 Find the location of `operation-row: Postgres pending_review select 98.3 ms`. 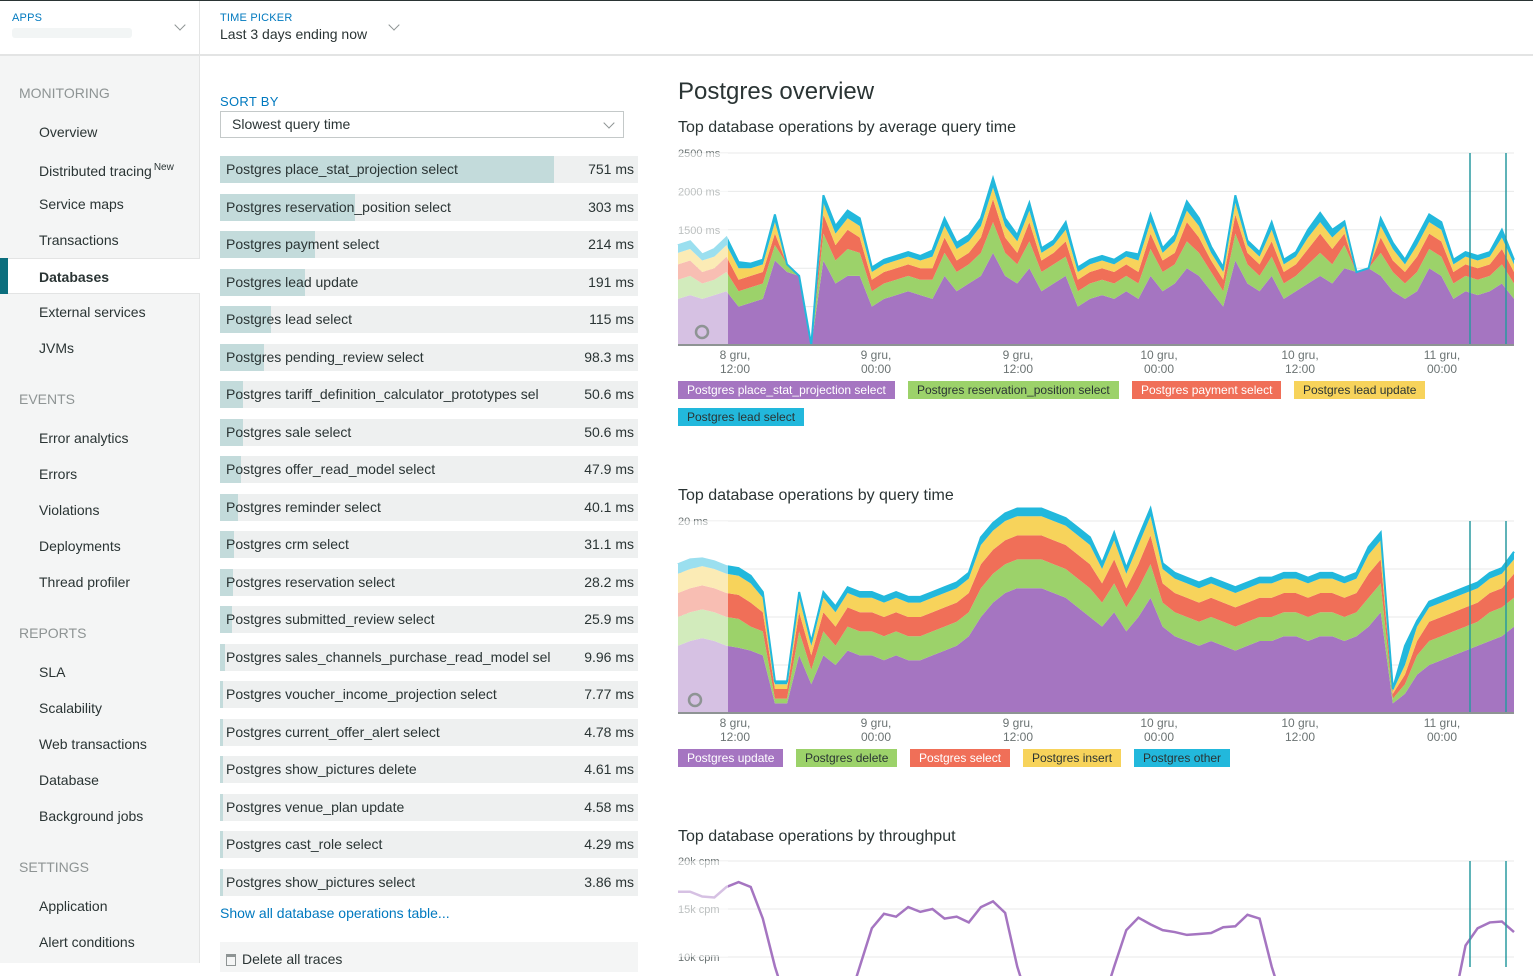

operation-row: Postgres pending_review select 98.3 ms is located at coordinates (429, 357).